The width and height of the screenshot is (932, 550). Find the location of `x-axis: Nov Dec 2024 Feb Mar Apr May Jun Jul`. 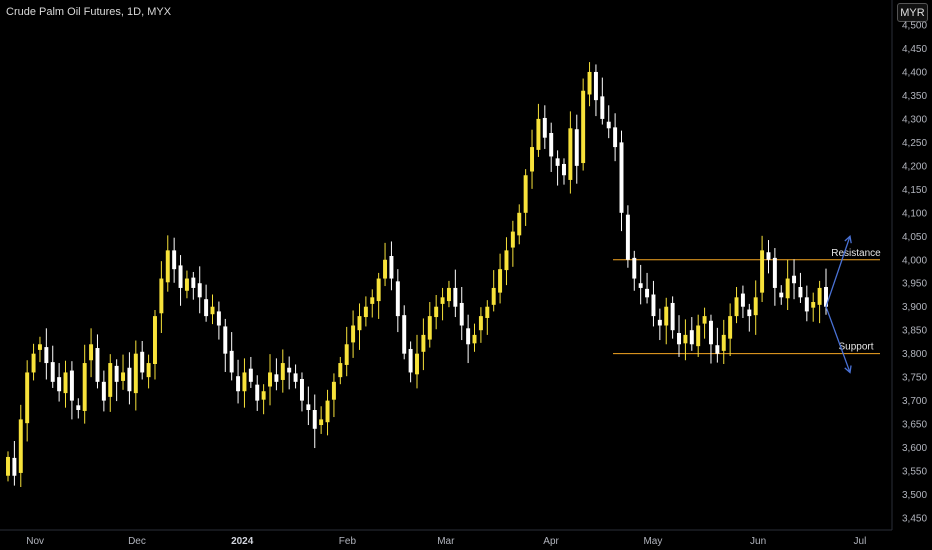

x-axis: Nov Dec 2024 Feb Mar Apr May Jun Jul is located at coordinates (446, 541).